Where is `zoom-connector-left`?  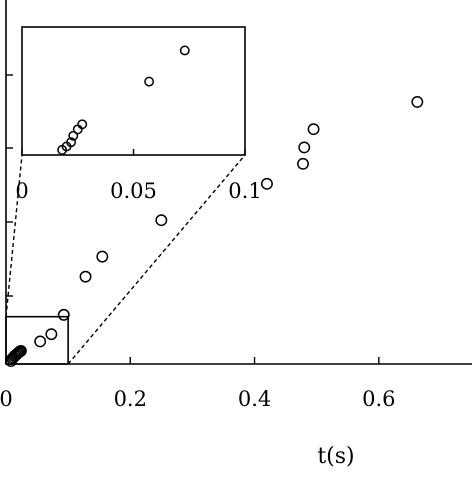
zoom-connector-left is located at coordinates (14, 235).